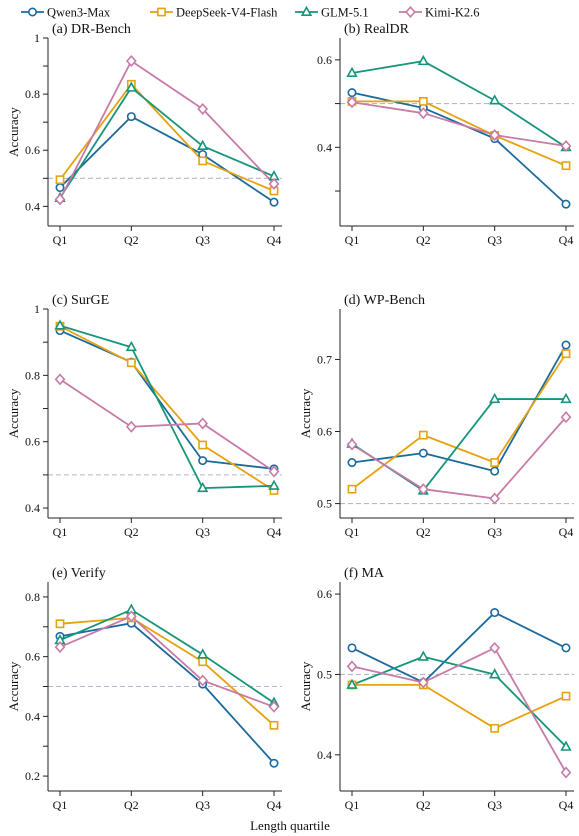  I want to click on chart-panel: 0.4 0.5 0.6 Q1 Q2 Q3 Q4 (f) MA Accuracy, so click(436, 689).